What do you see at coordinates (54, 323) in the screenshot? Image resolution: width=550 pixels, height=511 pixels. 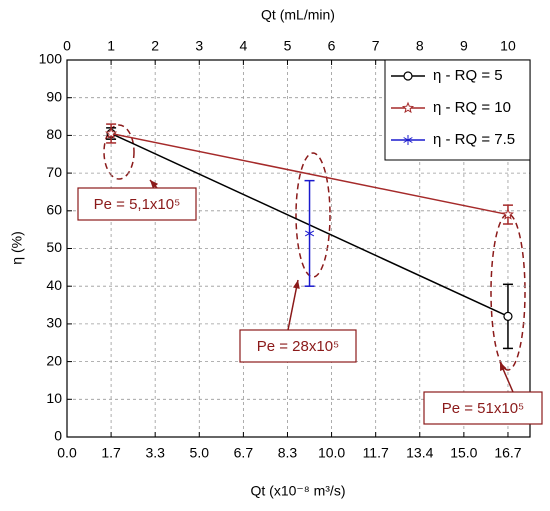 I see `y-tick-label: 30` at bounding box center [54, 323].